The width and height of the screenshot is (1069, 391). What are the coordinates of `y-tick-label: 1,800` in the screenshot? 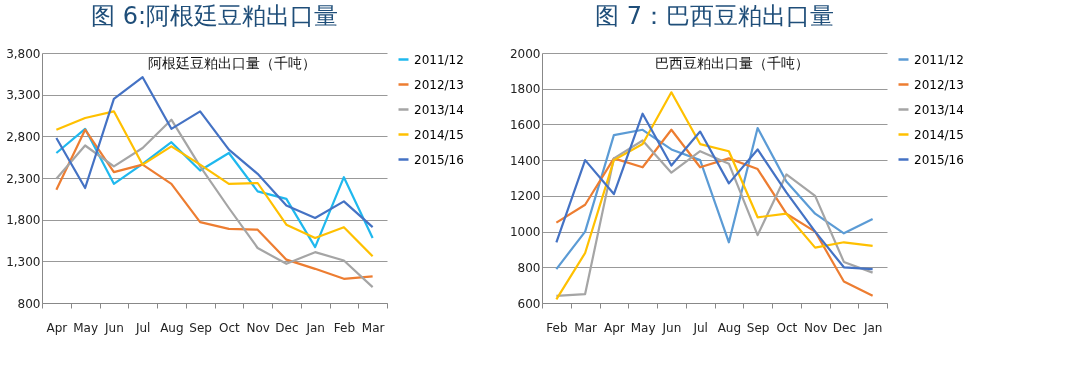 It's located at (23, 220).